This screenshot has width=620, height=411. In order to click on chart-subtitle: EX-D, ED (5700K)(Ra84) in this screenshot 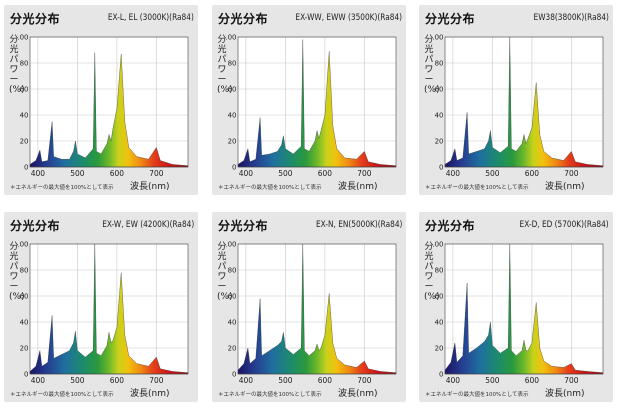, I will do `click(564, 225)`.